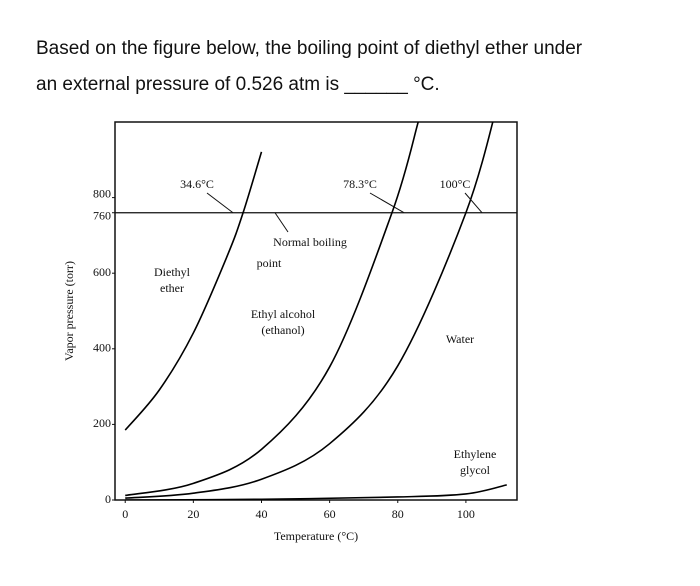 The width and height of the screenshot is (700, 586). I want to click on x-tick-label: 80, so click(398, 514).